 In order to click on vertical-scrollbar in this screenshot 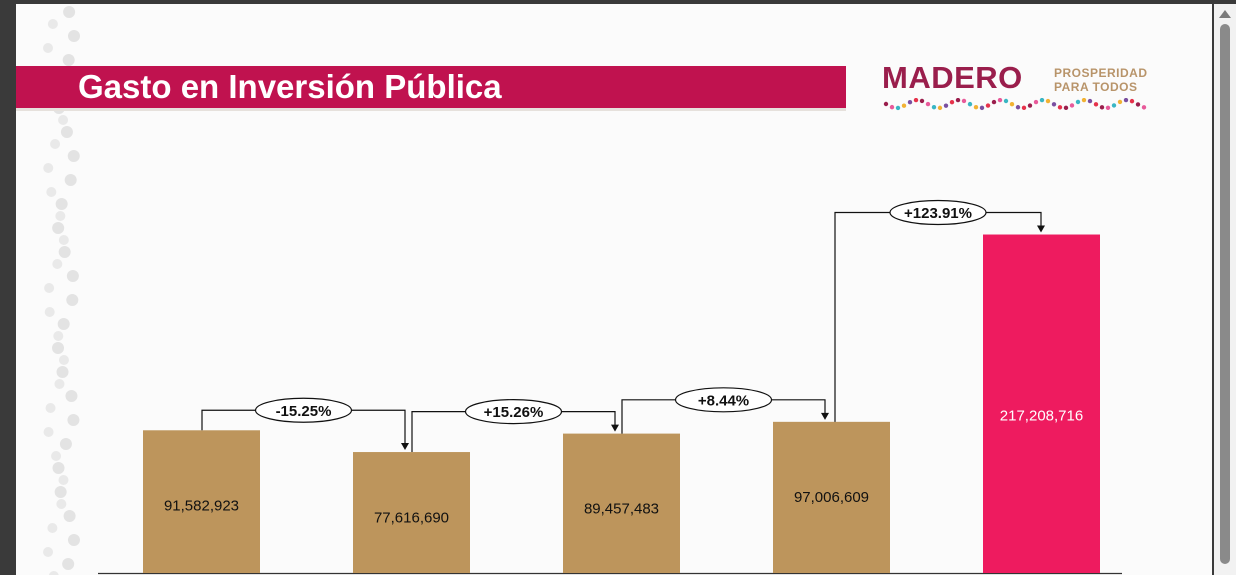, I will do `click(1225, 289)`.